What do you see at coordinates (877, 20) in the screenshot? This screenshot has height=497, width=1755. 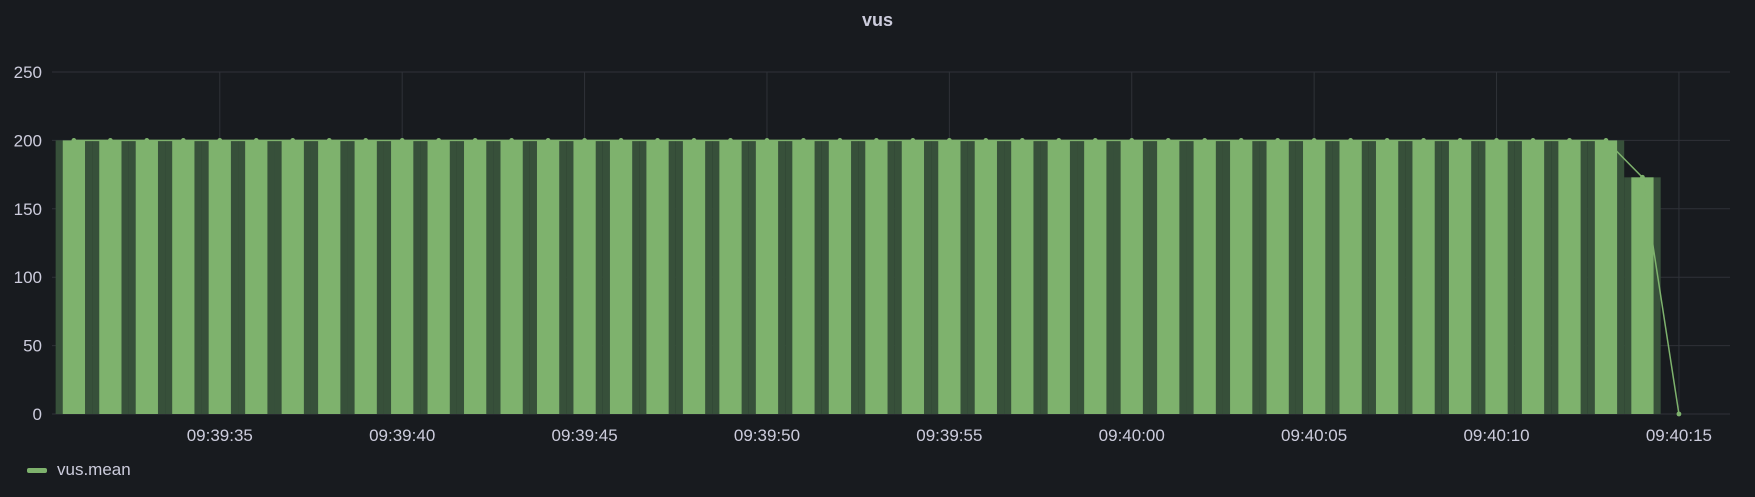 I see `panel-title: vus` at bounding box center [877, 20].